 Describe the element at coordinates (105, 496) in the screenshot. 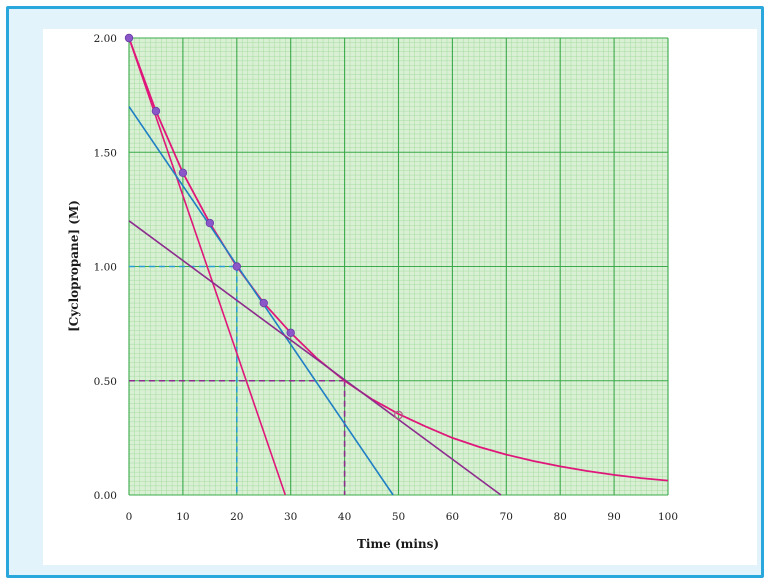

I see `y-tick-label: 0.00` at that location.